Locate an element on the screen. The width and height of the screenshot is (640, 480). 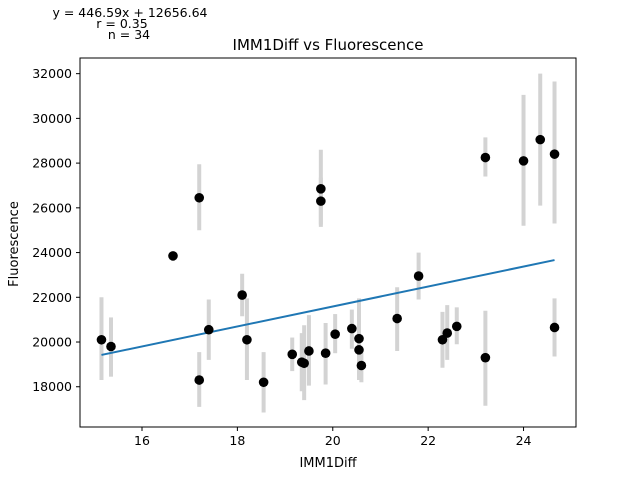
x-axis-label: IMM1Diff is located at coordinates (328, 463).